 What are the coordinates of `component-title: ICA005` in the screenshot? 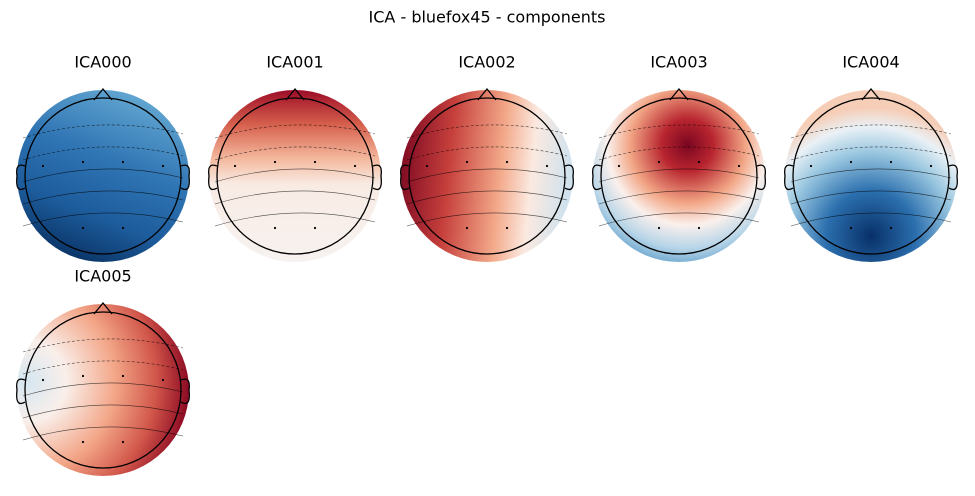 It's located at (102, 276).